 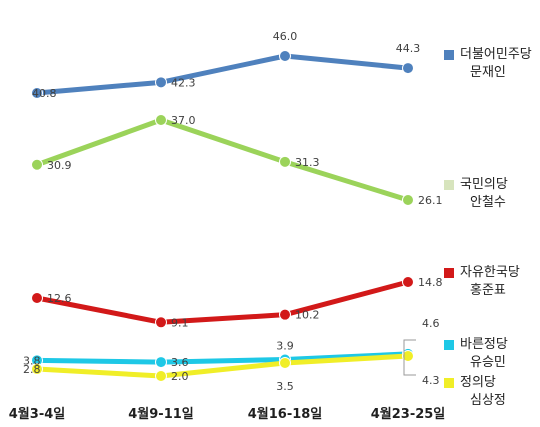 I want to click on legend-label-ahn-1: 안철수, so click(x=488, y=202).